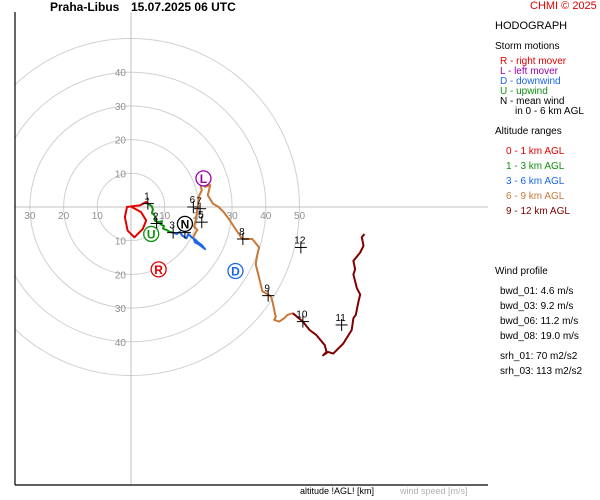 The image size is (600, 500). I want to click on legend-alt-1-3: 1 - 3 km AGL, so click(535, 166).